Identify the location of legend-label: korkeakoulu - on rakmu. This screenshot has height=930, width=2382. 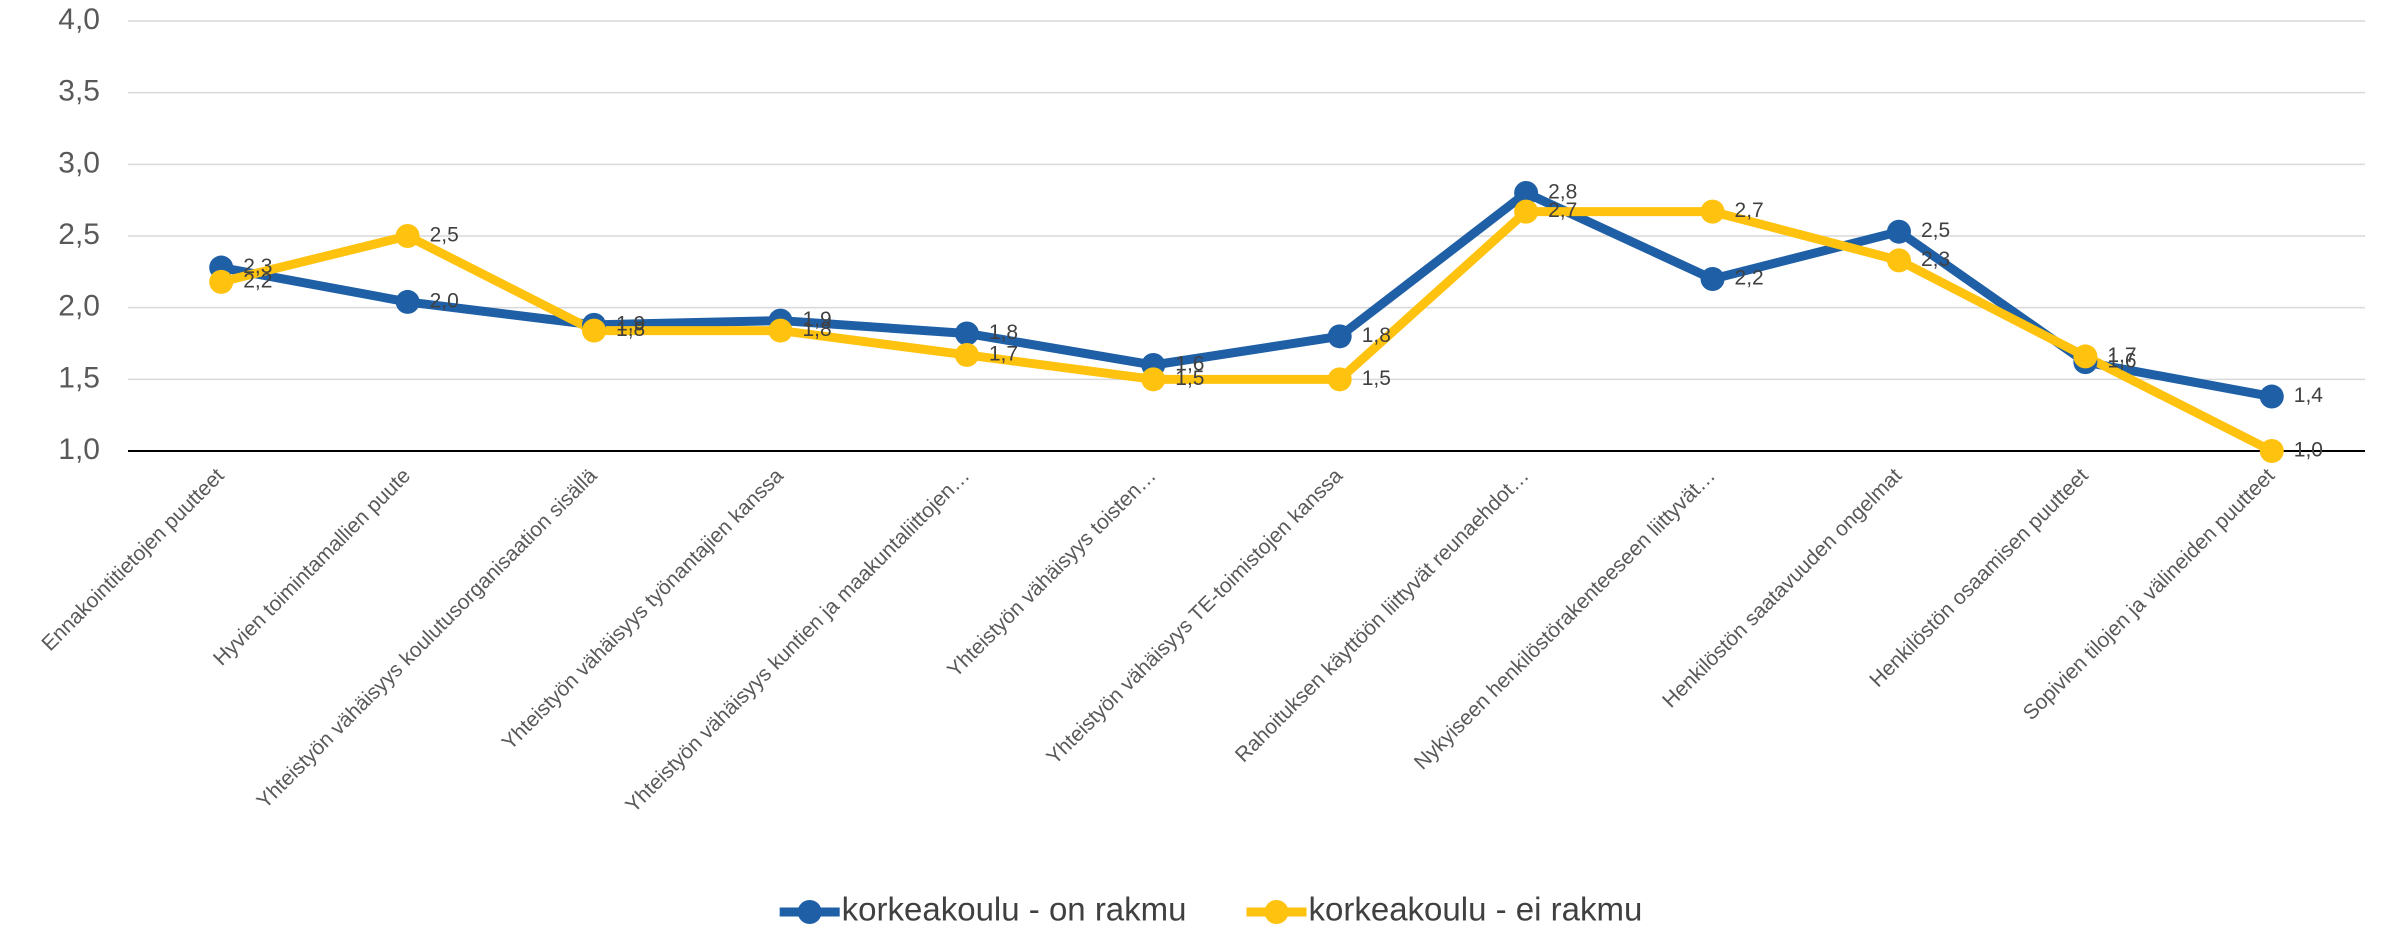
(1014, 909).